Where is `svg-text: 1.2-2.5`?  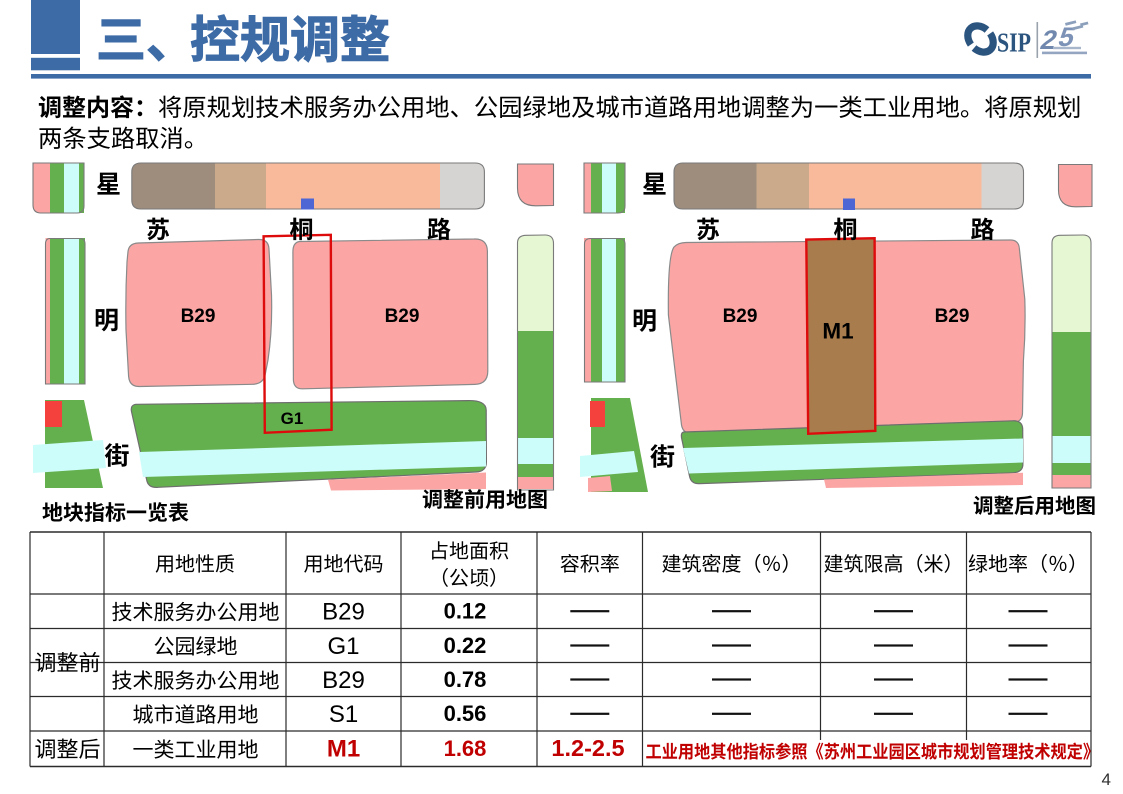 svg-text: 1.2-2.5 is located at coordinates (587, 748).